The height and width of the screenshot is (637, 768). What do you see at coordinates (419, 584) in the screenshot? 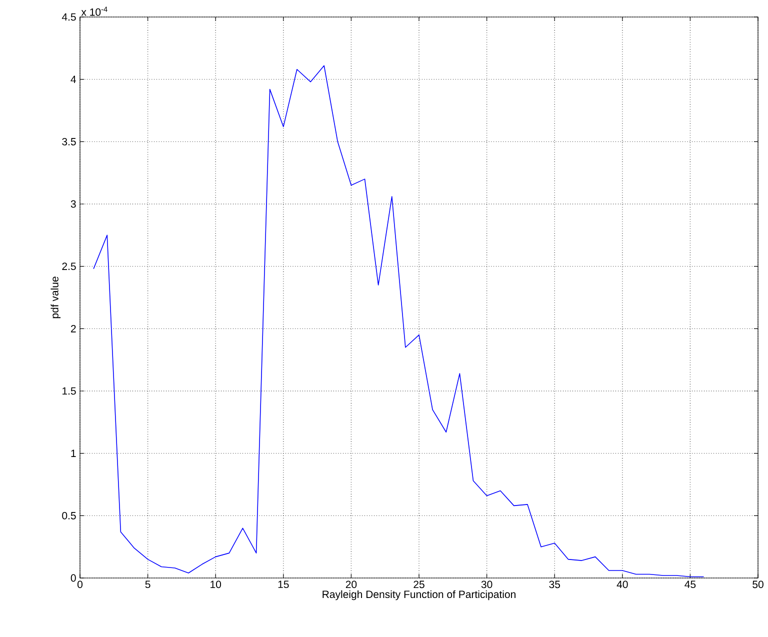
I see `x-tick-label: 25` at bounding box center [419, 584].